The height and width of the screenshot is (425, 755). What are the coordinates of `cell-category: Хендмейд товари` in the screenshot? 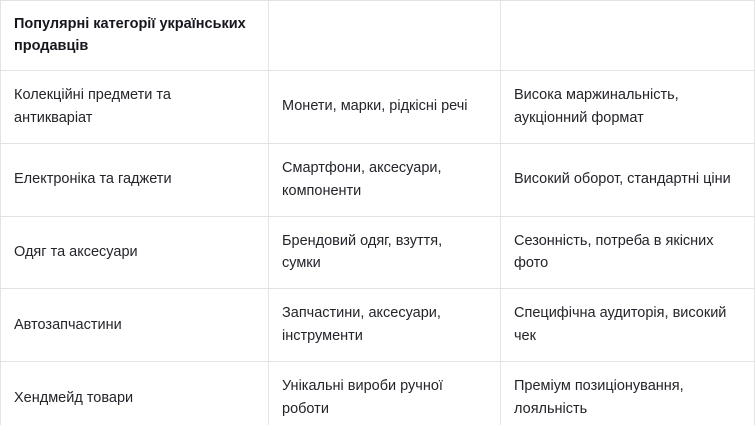 It's located at (134, 393).